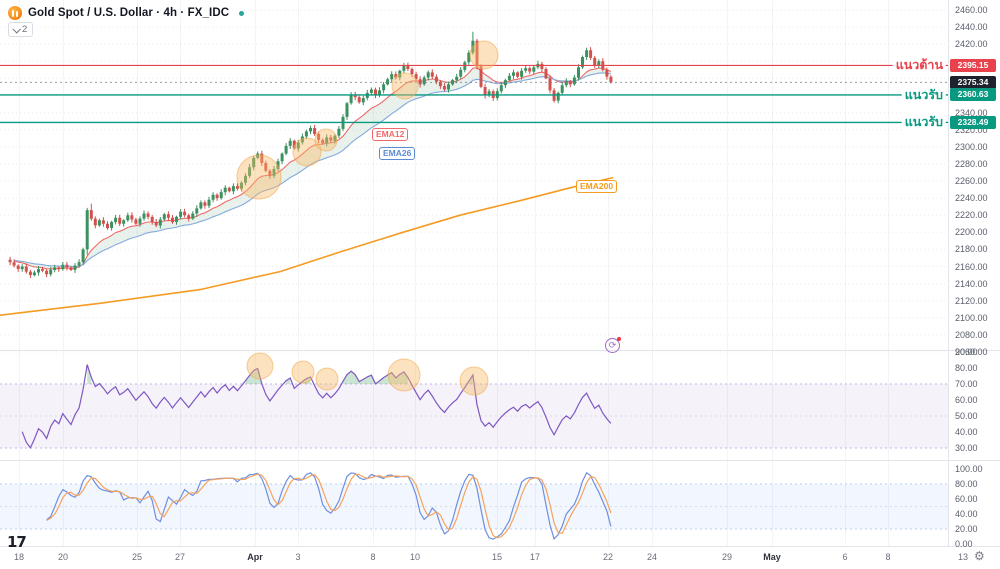 Image resolution: width=1000 pixels, height=569 pixels. What do you see at coordinates (25, 29) in the screenshot?
I see `hidden-indicator-count: 2` at bounding box center [25, 29].